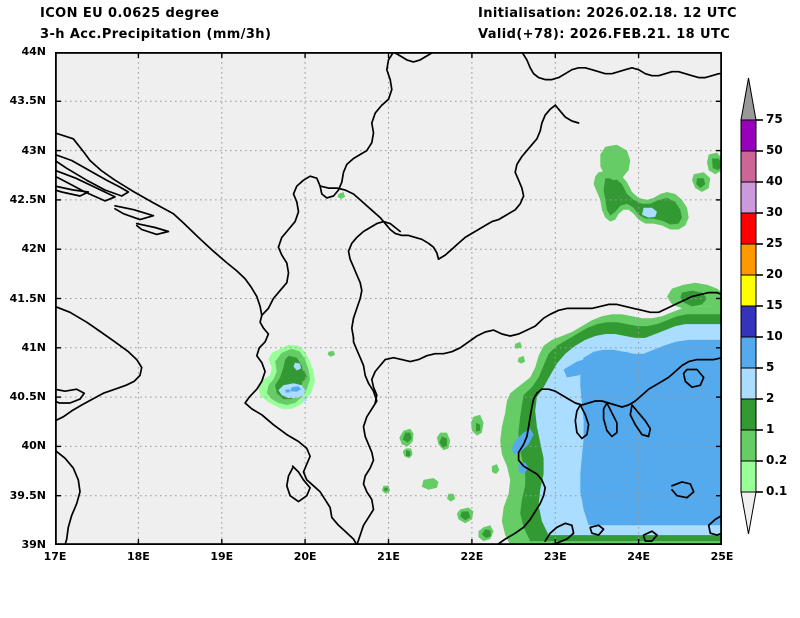 Image resolution: width=800 pixels, height=618 pixels. Describe the element at coordinates (774, 181) in the screenshot. I see `colorbar-tick-label: 40` at that location.